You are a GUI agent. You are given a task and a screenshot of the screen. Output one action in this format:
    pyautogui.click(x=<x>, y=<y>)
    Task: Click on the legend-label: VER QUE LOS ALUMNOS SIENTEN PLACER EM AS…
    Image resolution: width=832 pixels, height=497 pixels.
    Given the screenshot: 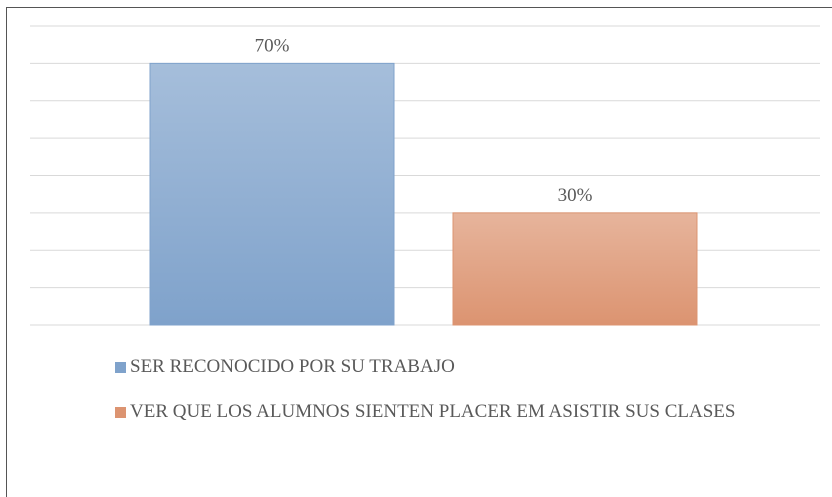 What is the action you would take?
    pyautogui.click(x=433, y=411)
    